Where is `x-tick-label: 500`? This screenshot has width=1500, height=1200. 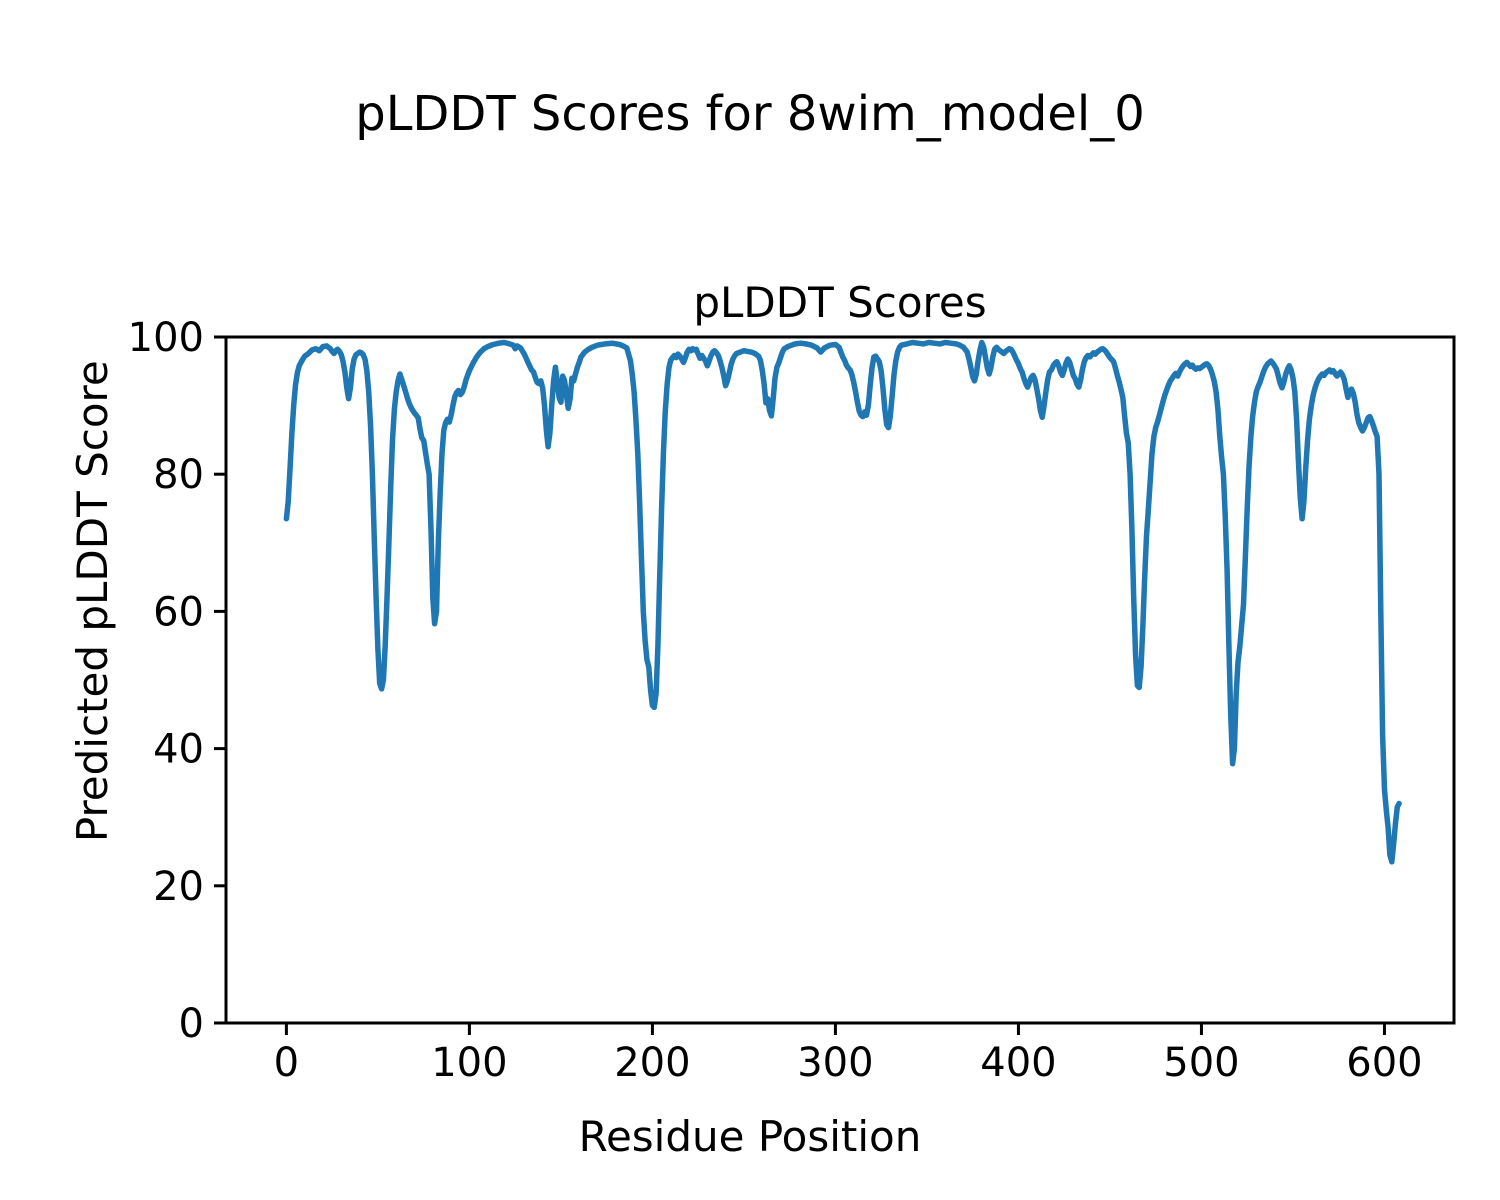 x-tick-label: 500 is located at coordinates (1201, 1063).